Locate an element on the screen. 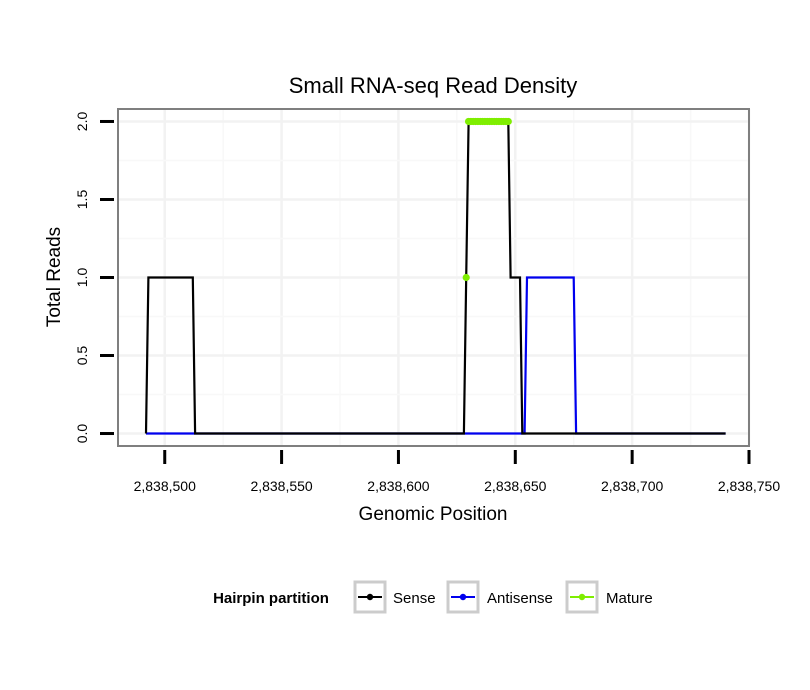 The image size is (810, 690). legend: Hairpin partition Sense Antisense Mature is located at coordinates (433, 597).